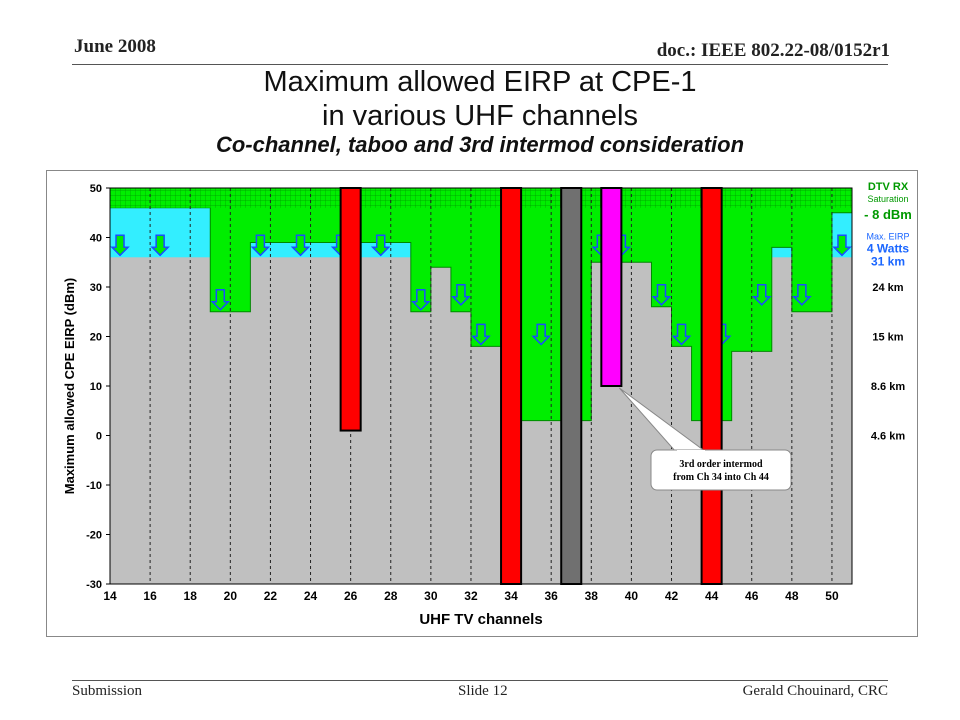  I want to click on x-tick-label-36: 36, so click(552, 596).